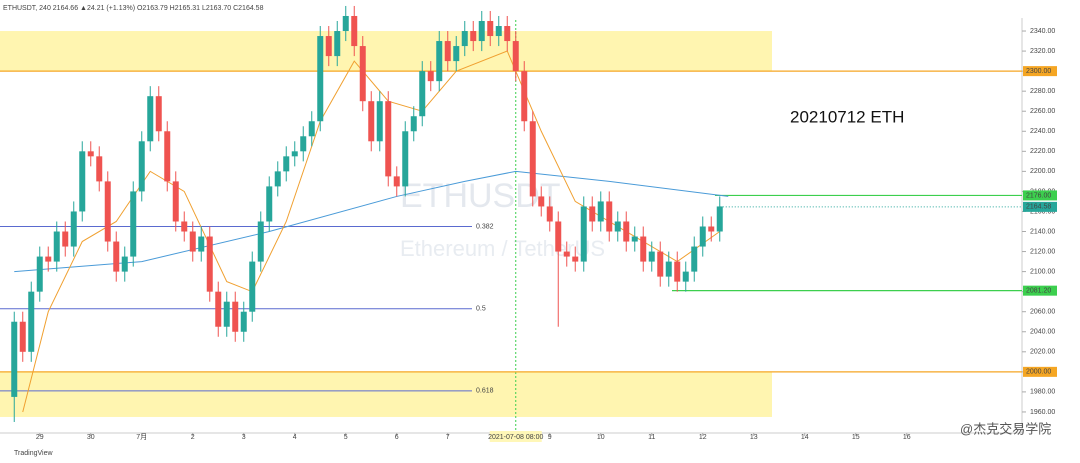 Image resolution: width=1080 pixels, height=463 pixels. I want to click on level-label: 2000.00, so click(1038, 372).